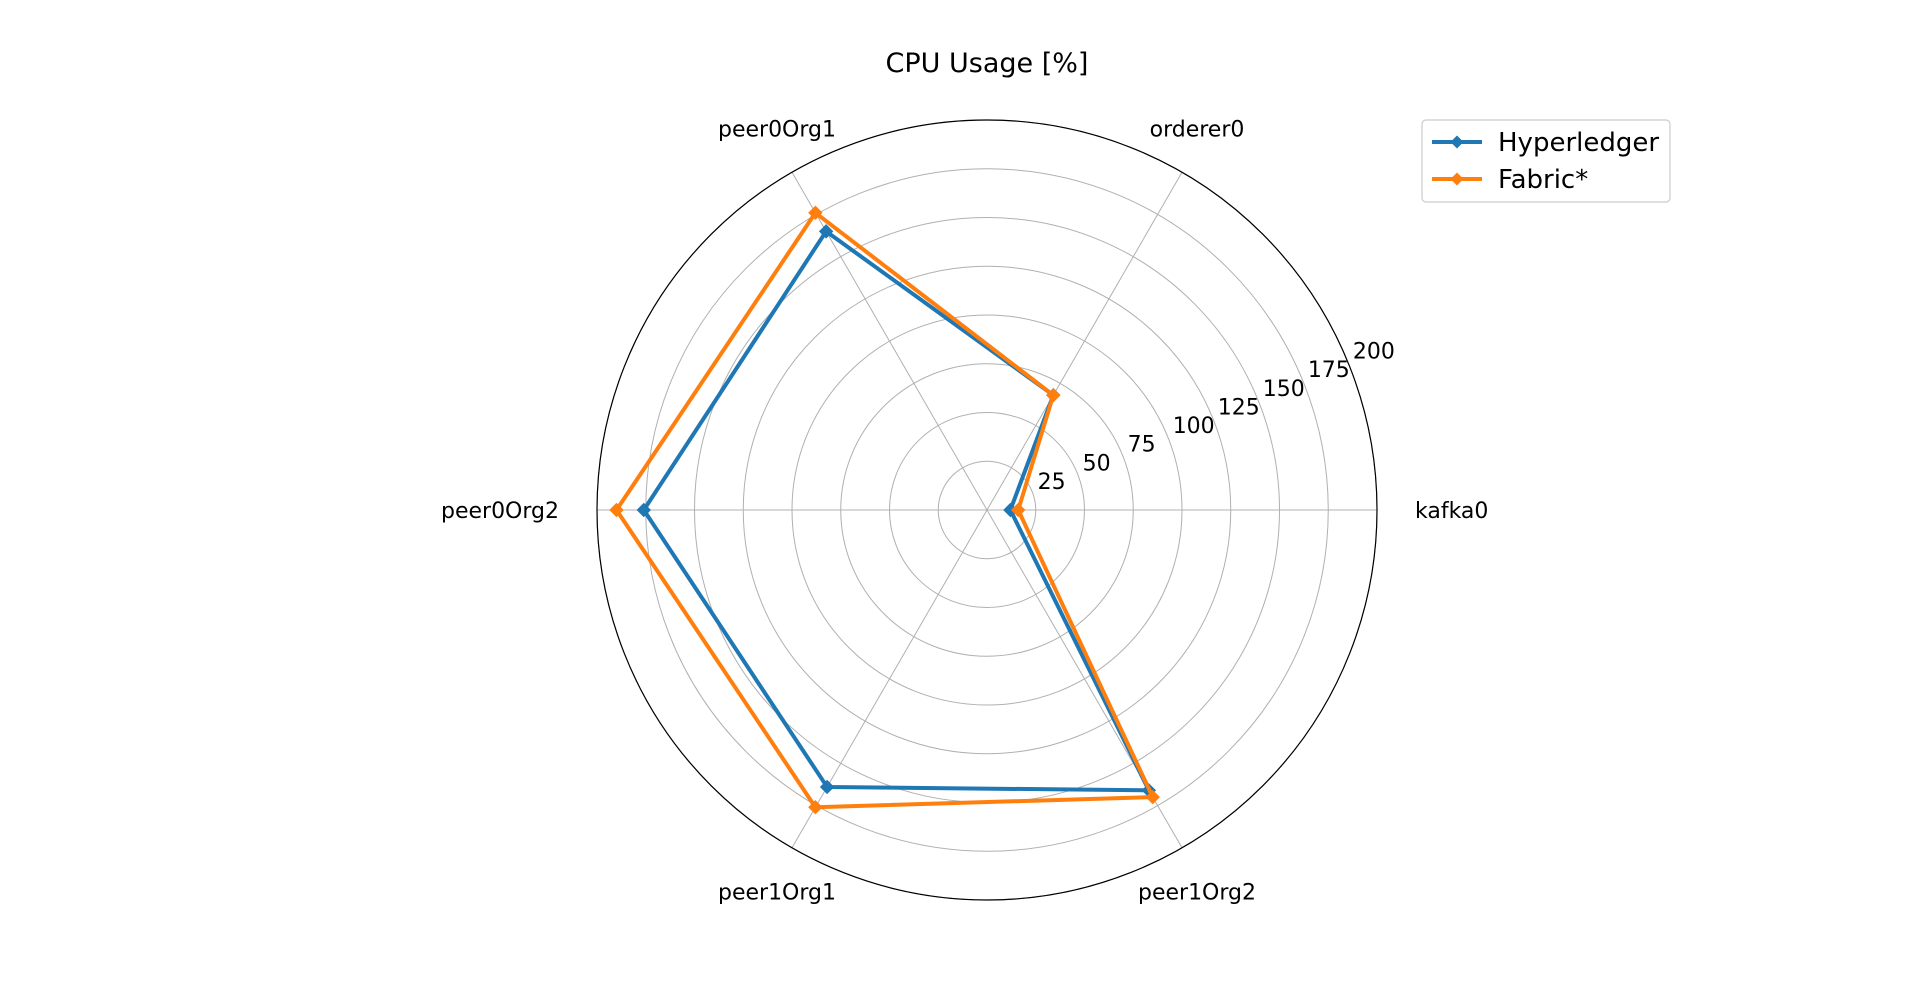 This screenshot has width=1912, height=1006. Describe the element at coordinates (1142, 445) in the screenshot. I see `radial-tick-label: 75` at that location.